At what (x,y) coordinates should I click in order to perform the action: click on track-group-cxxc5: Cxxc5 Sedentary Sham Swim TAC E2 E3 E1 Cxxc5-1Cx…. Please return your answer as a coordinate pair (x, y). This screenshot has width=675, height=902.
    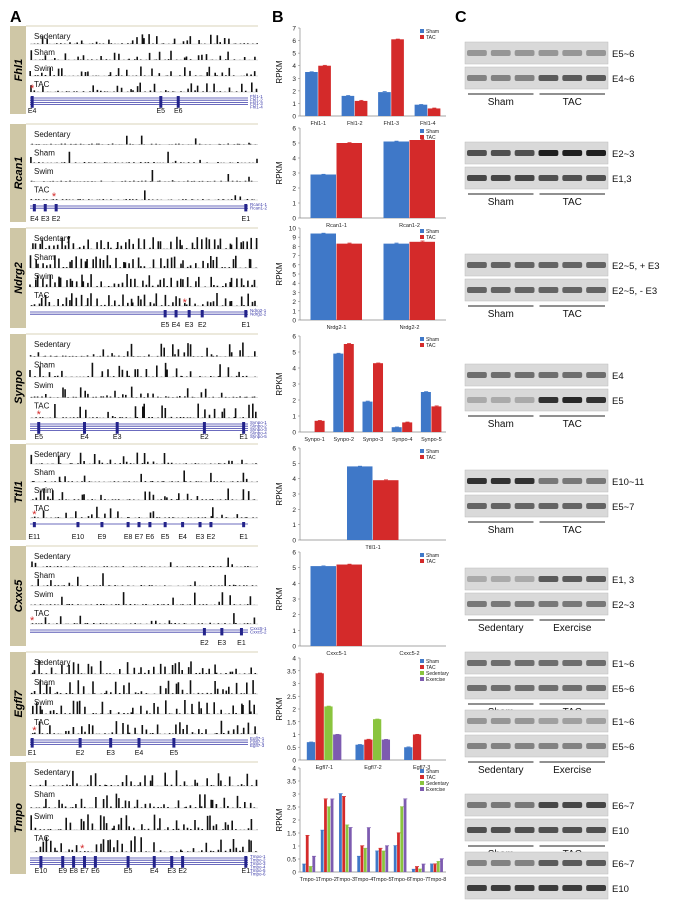
    Looking at the image, I should click on (138, 596).